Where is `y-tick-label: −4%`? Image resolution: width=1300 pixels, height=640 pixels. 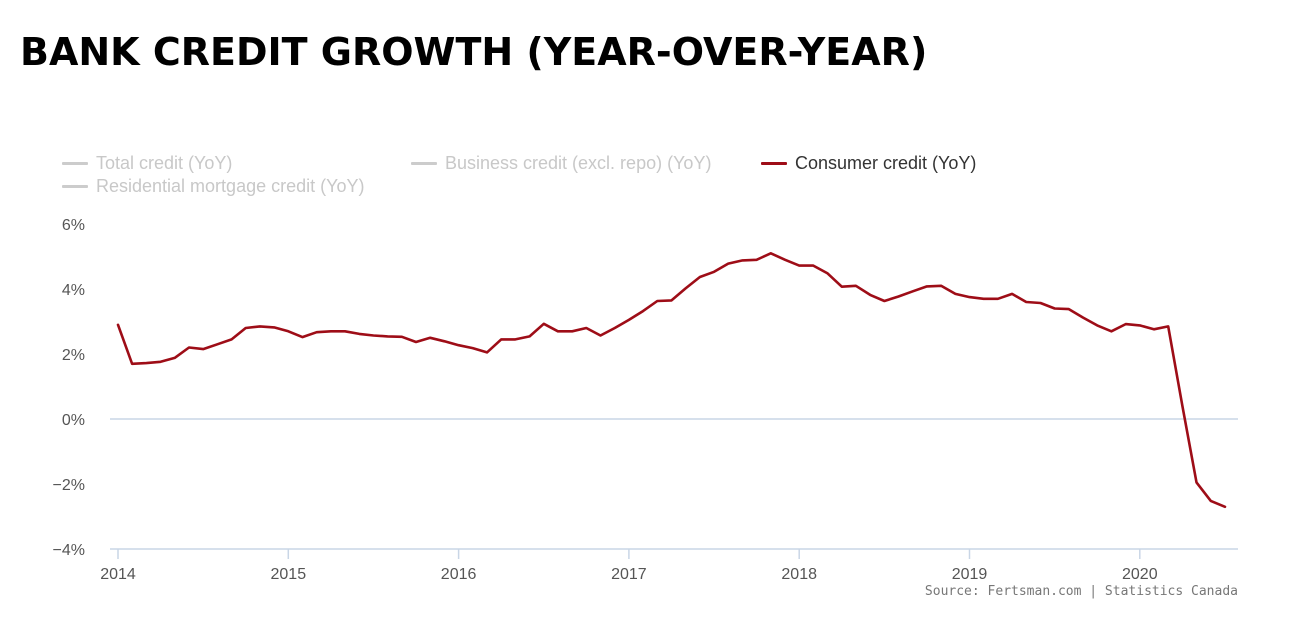 y-tick-label: −4% is located at coordinates (69, 550).